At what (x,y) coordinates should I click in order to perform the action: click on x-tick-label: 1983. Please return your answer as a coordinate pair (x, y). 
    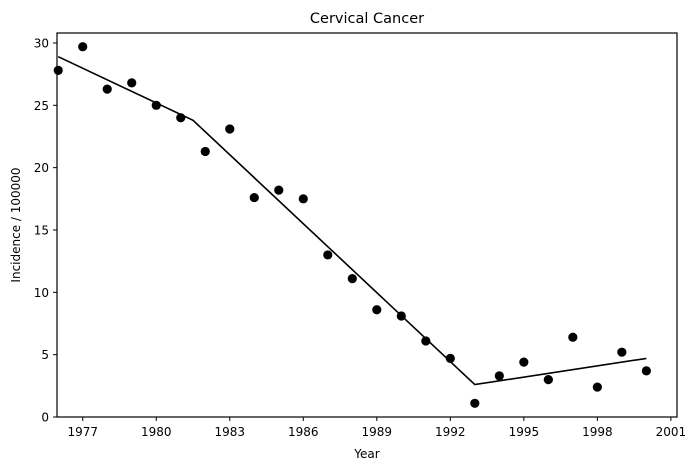
    Looking at the image, I should click on (229, 432).